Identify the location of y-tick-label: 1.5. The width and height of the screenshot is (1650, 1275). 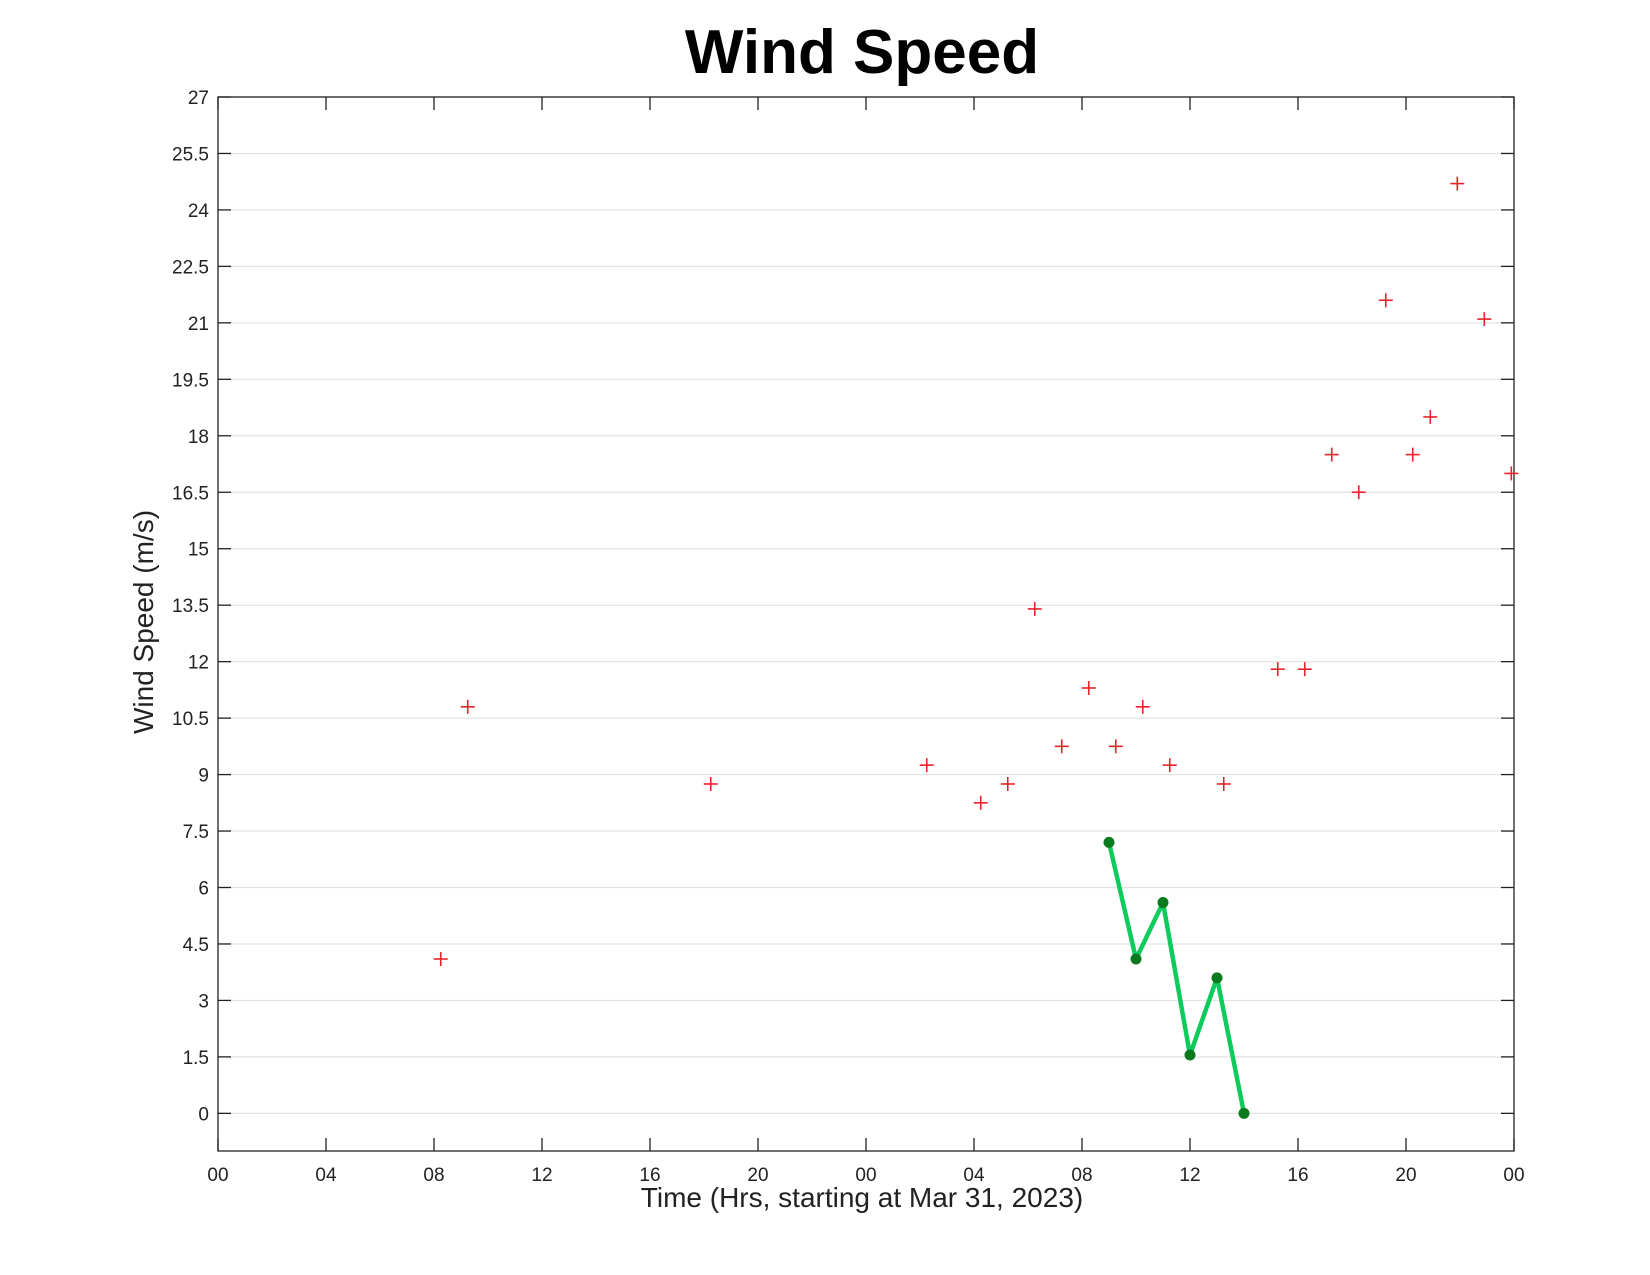
(196, 1058).